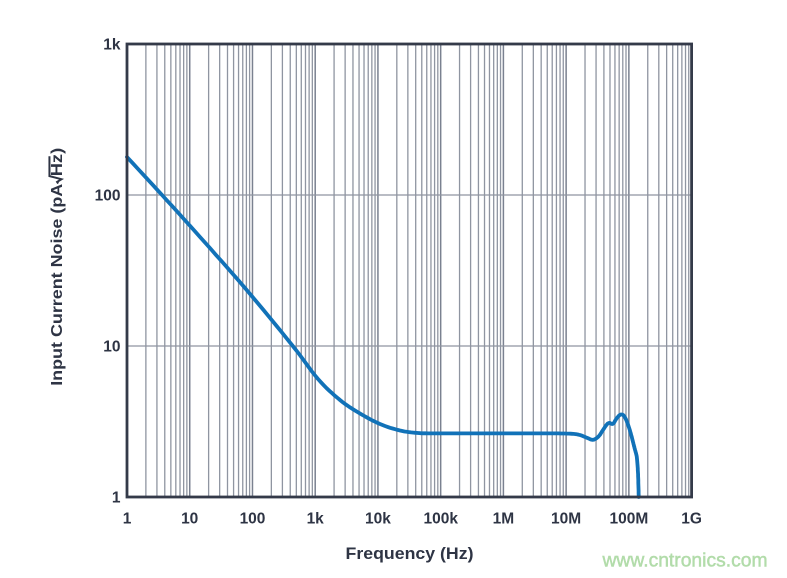  Describe the element at coordinates (57, 284) in the screenshot. I see `svg-text: Input Current Noise (pA` at that location.